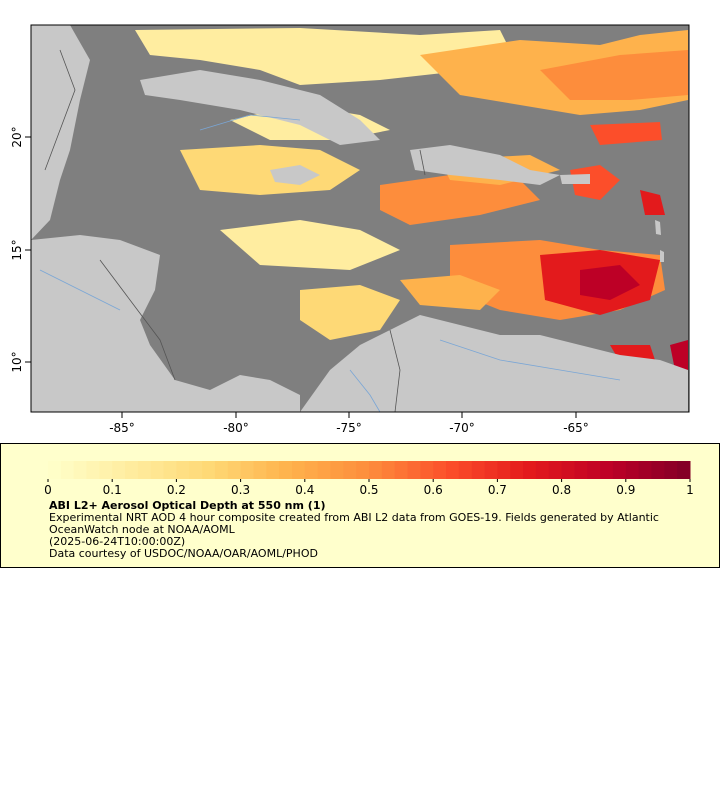  I want to click on colorbar-tick-label: 0.6, so click(433, 490).